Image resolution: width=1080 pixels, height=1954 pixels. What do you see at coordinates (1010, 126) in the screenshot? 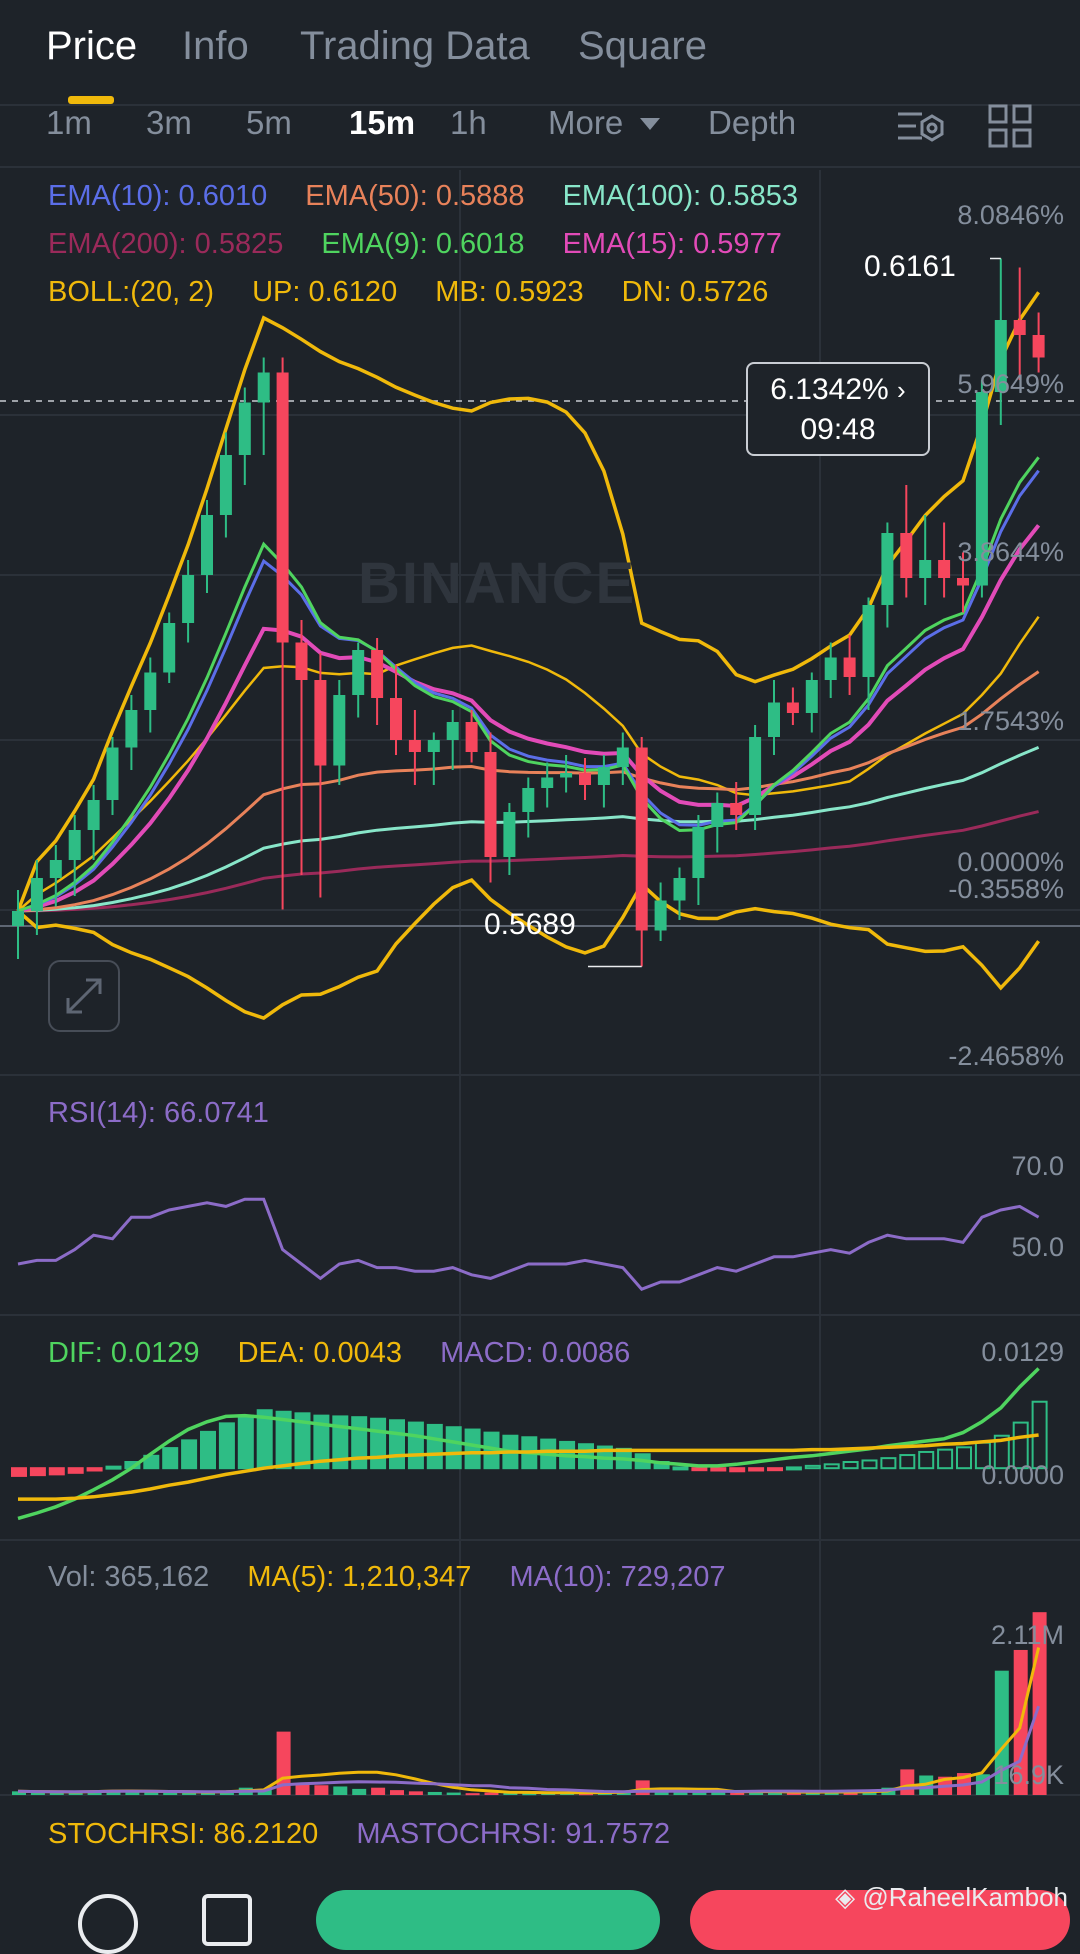
I see `layout-grid-icon` at bounding box center [1010, 126].